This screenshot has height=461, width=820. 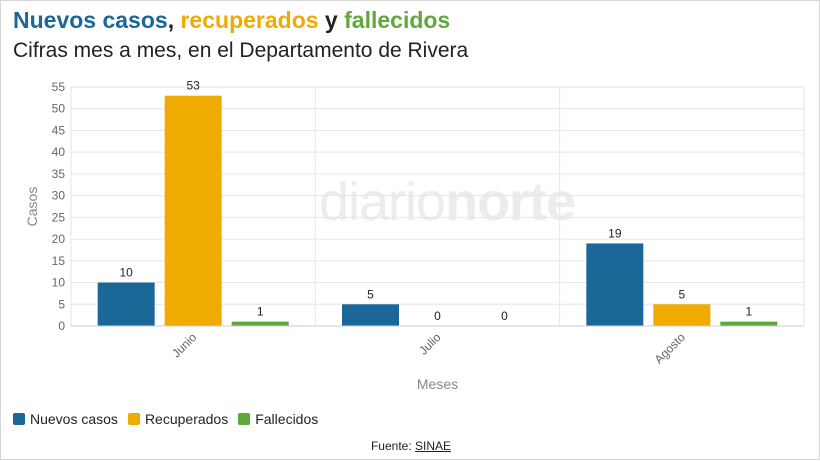 What do you see at coordinates (249, 20) in the screenshot?
I see `title-recovered: recuperados` at bounding box center [249, 20].